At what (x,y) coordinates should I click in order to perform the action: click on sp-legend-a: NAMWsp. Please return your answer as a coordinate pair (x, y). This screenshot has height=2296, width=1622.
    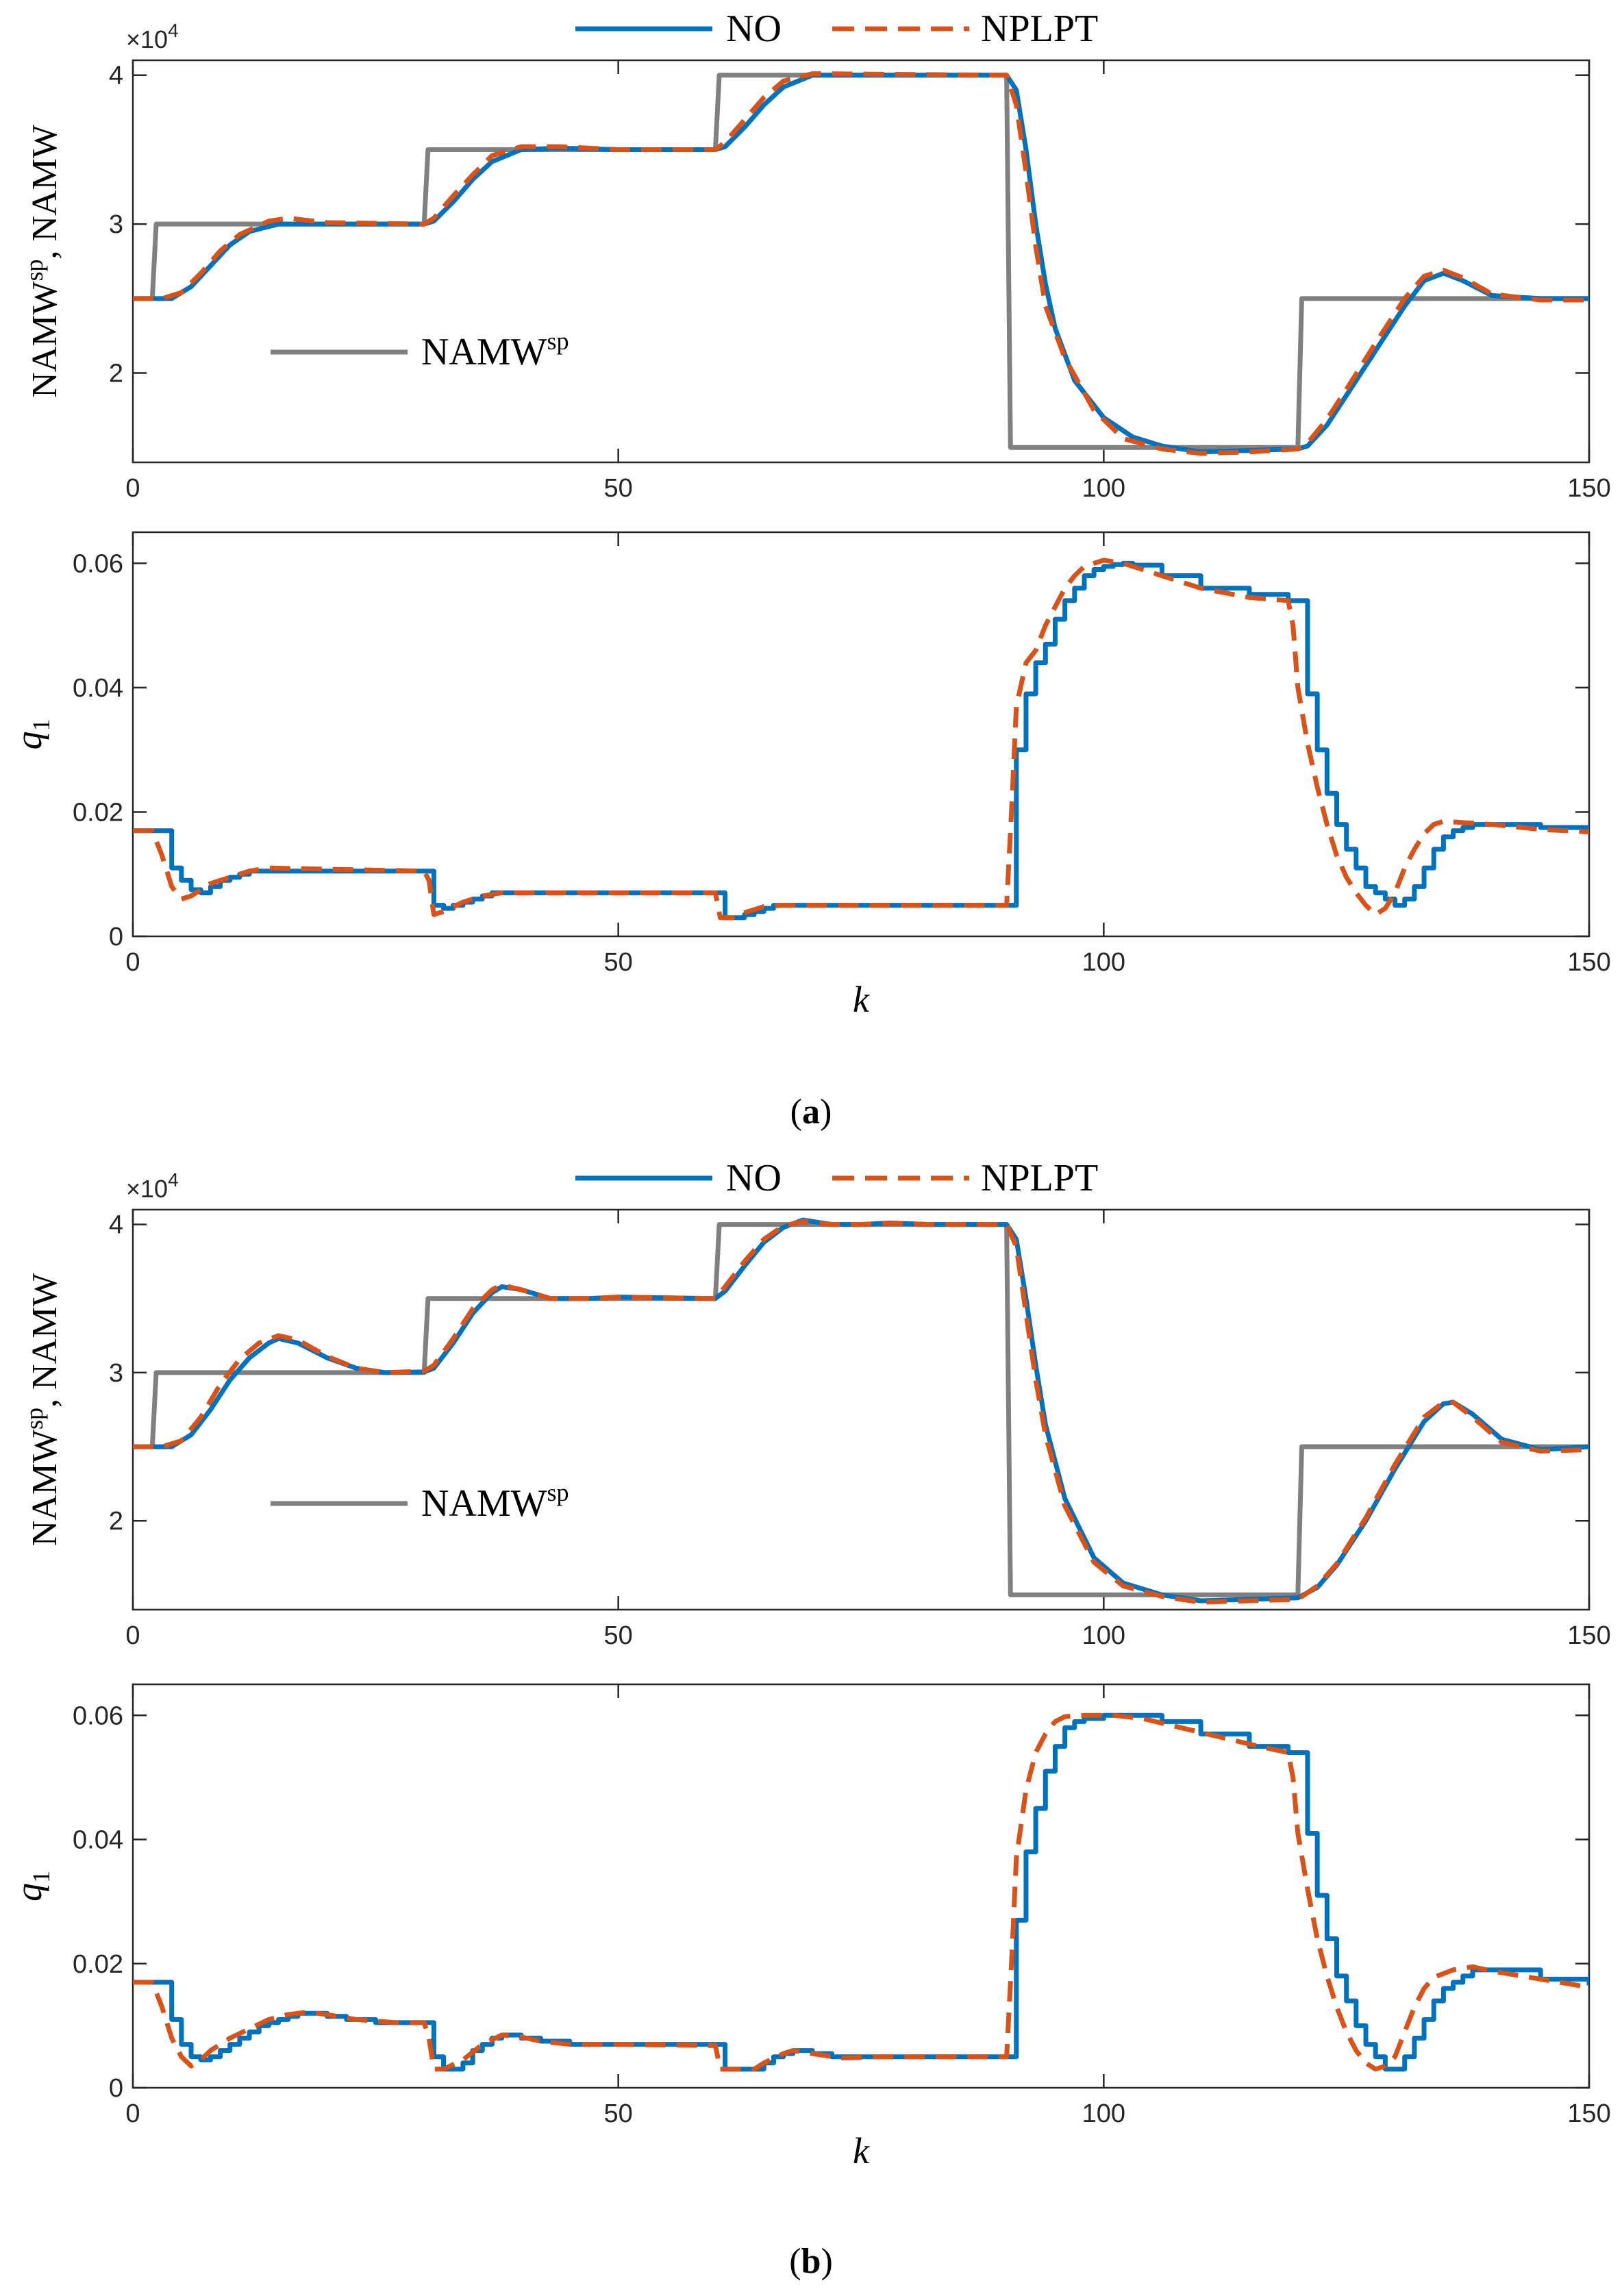
    Looking at the image, I should click on (420, 350).